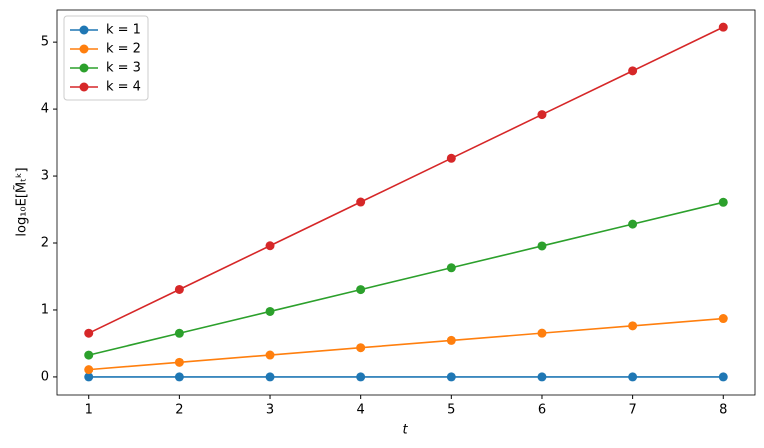 Image resolution: width=764 pixels, height=448 pixels. I want to click on y-tick-label: 0, so click(45, 376).